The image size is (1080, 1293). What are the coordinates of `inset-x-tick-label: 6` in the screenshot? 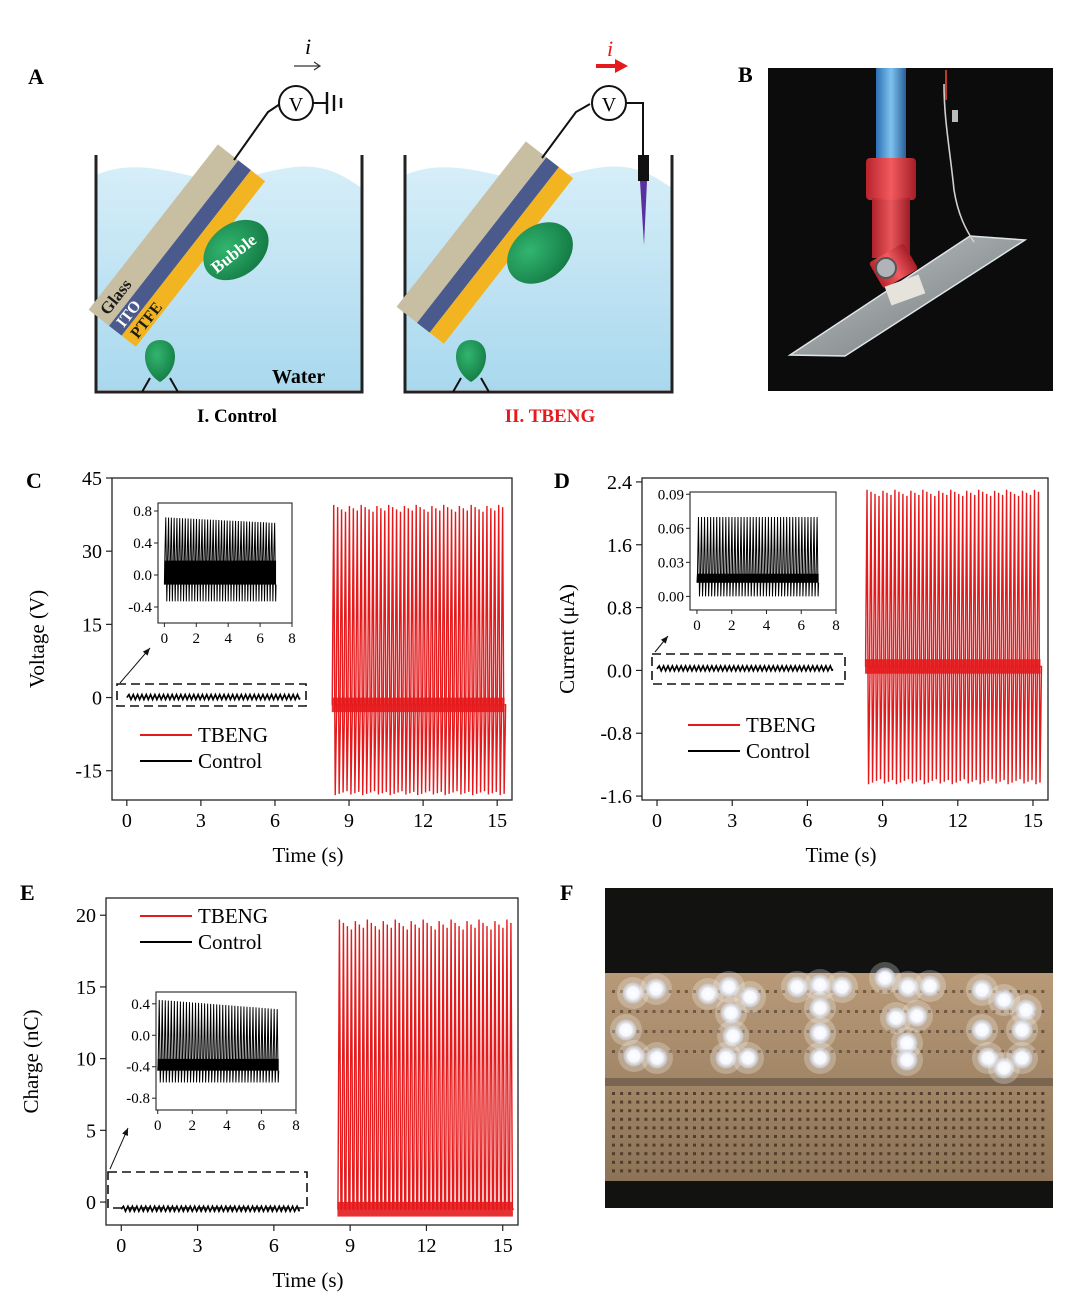 It's located at (801, 626).